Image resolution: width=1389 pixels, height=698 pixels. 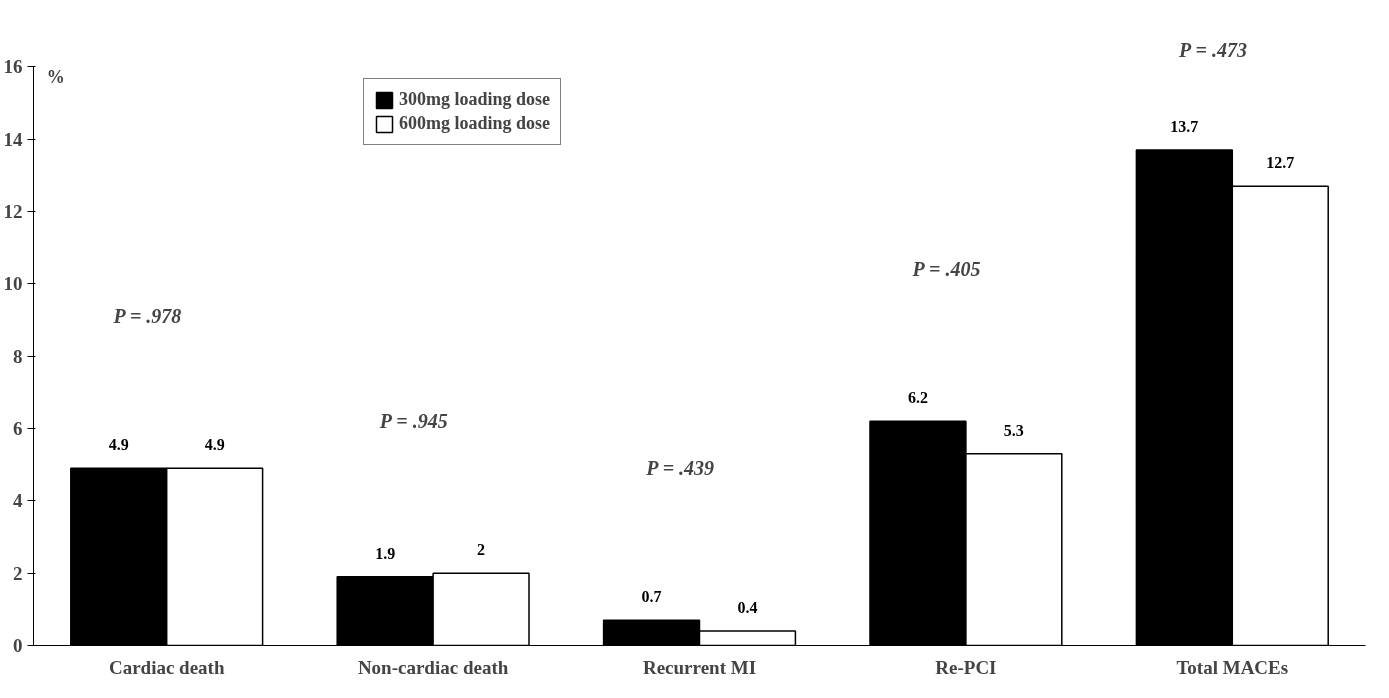 I want to click on y-tick-label: 2, so click(x=18, y=573).